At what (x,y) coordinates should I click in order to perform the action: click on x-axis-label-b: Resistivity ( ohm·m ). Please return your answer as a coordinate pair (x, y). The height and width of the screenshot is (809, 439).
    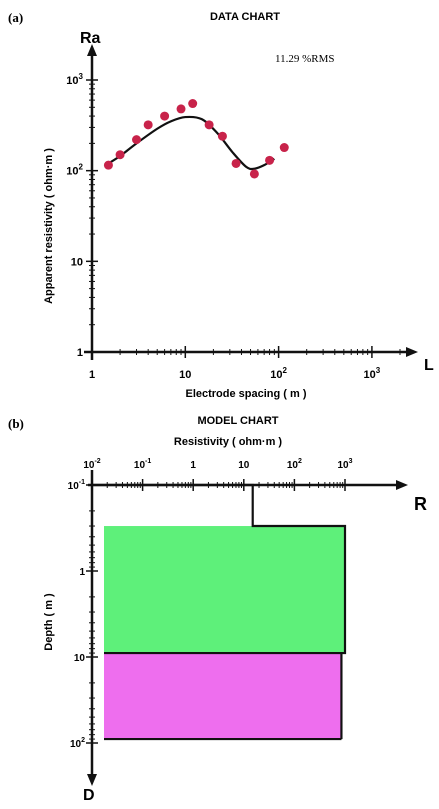
    Looking at the image, I should click on (228, 442).